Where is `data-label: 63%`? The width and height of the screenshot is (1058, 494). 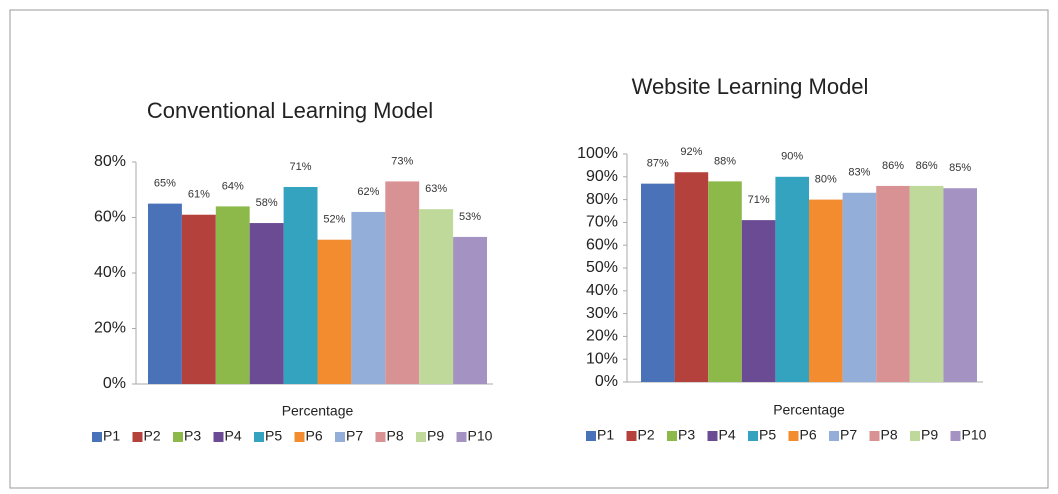 data-label: 63% is located at coordinates (436, 189).